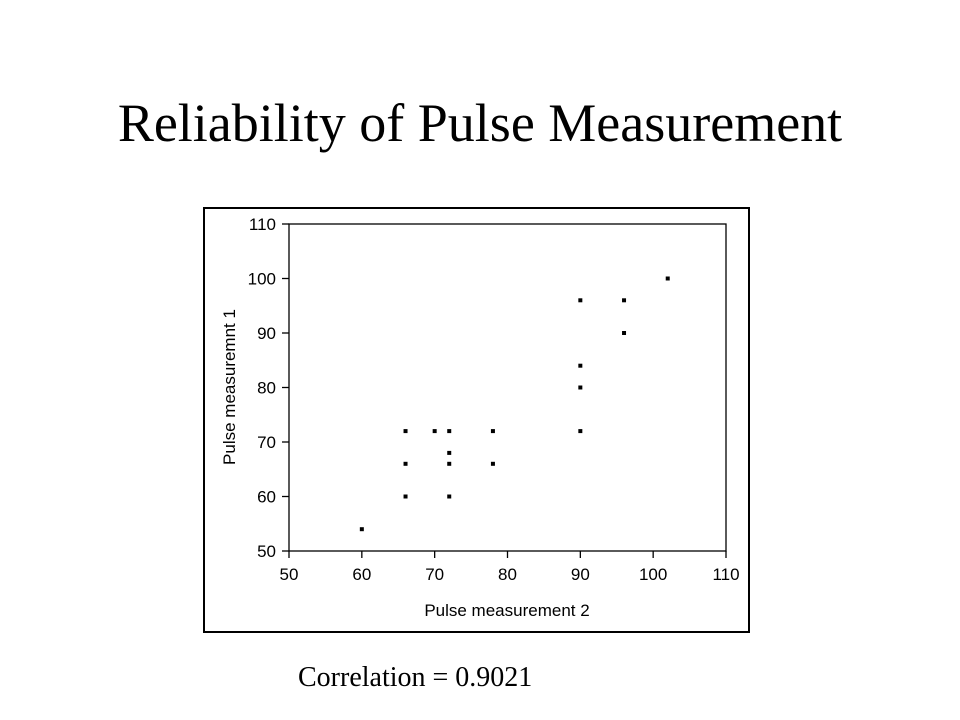  I want to click on x-tick-label: 80, so click(507, 574).